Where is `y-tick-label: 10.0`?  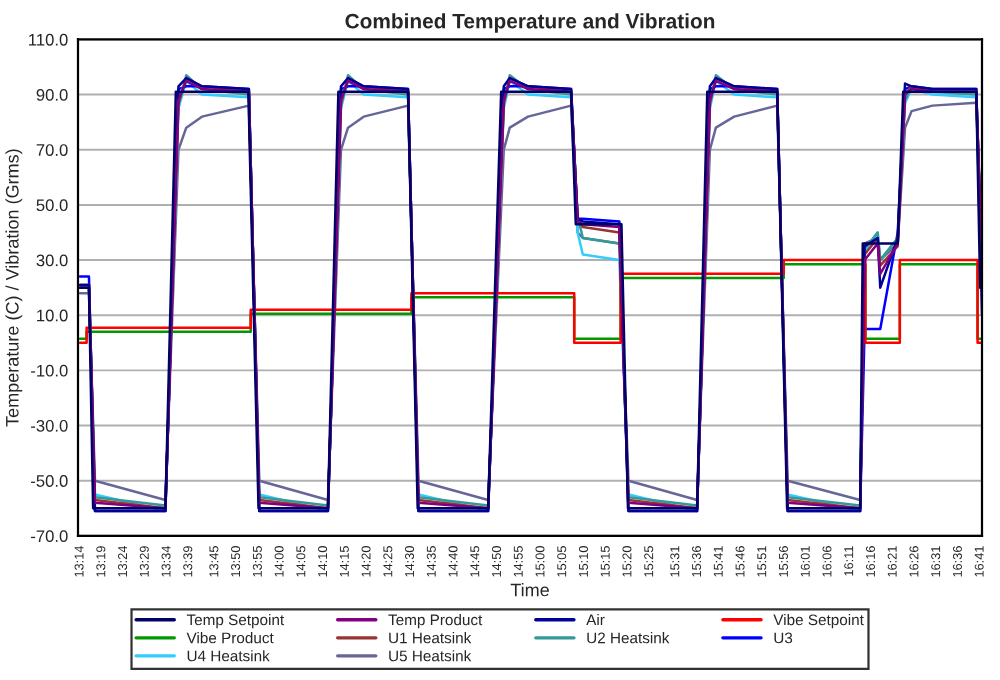
y-tick-label: 10.0 is located at coordinates (52, 315).